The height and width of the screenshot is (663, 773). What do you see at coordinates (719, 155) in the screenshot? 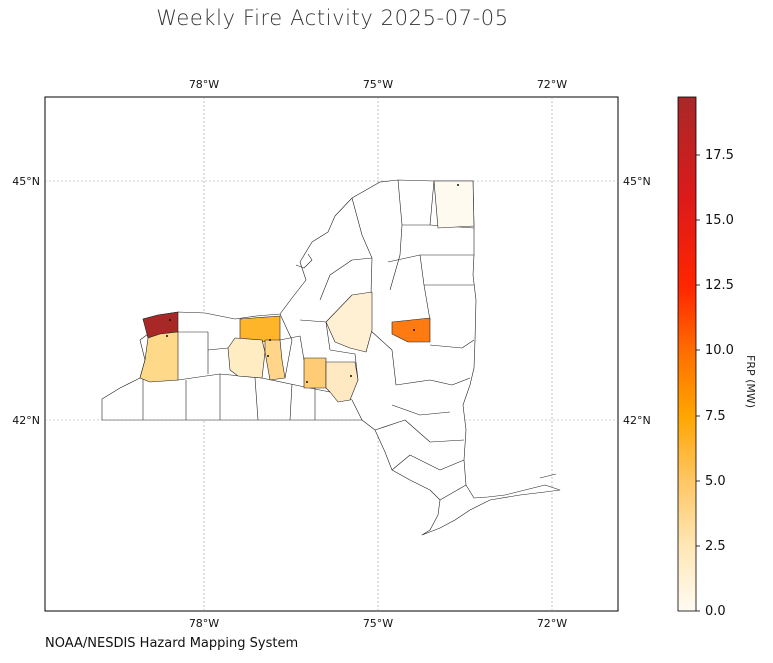
I see `cb-tick-7: 17.5` at bounding box center [719, 155].